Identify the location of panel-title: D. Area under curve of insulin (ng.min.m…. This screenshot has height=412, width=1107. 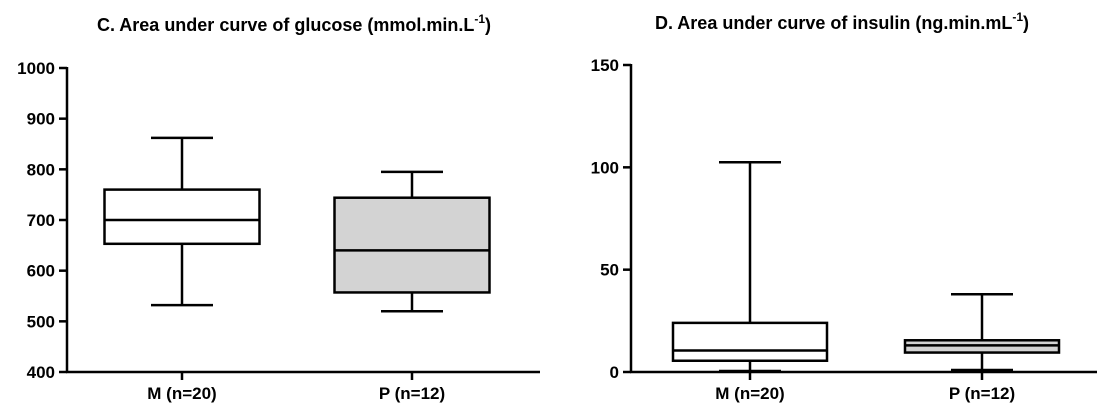
(842, 21).